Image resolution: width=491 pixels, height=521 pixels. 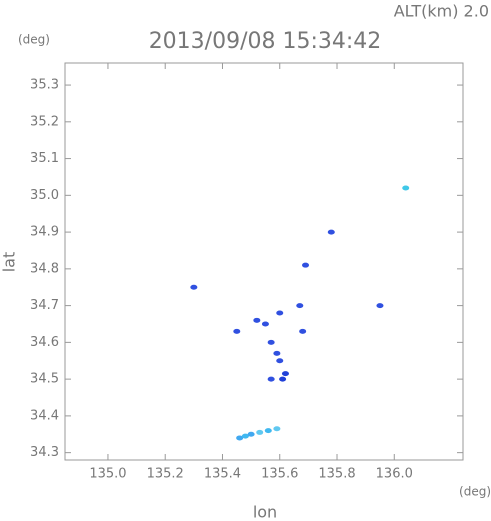 I want to click on x-axis-label: lon, so click(x=265, y=512).